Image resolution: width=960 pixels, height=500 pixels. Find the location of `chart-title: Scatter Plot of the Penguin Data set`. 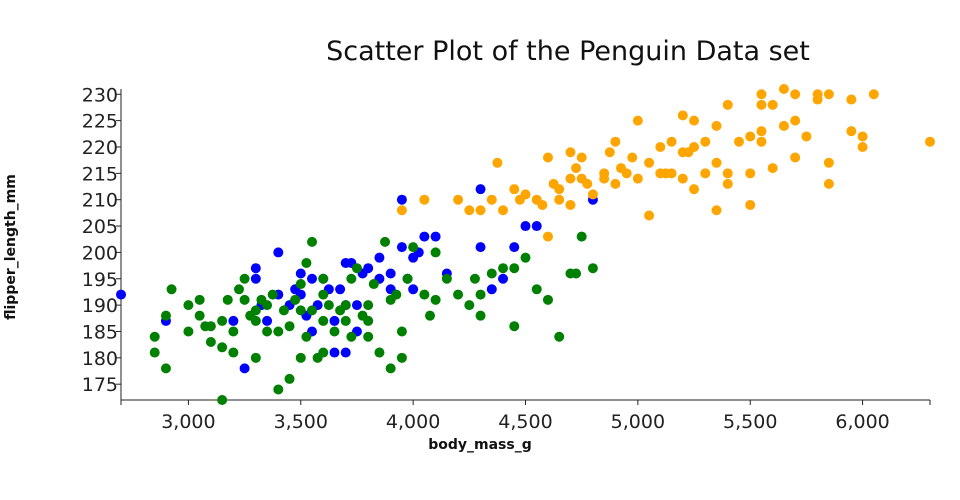

chart-title: Scatter Plot of the Penguin Data set is located at coordinates (568, 51).